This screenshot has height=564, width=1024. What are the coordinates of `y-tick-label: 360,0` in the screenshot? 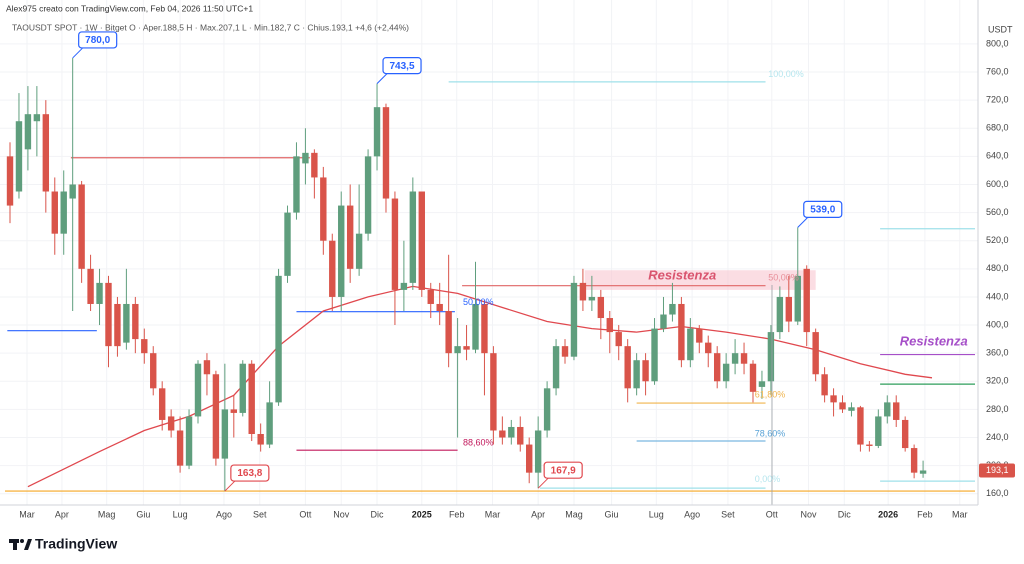 It's located at (997, 353).